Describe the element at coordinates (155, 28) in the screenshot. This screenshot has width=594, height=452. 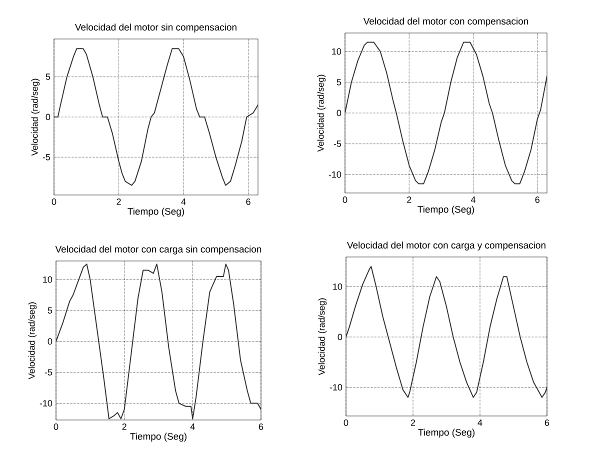
I see `chart-title: Velocidad del motor sin compensacion` at that location.